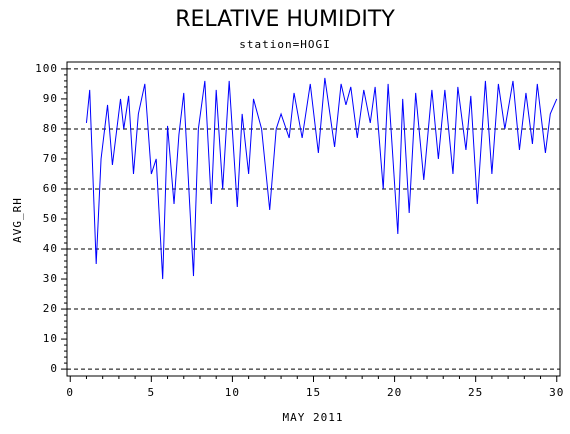 The height and width of the screenshot is (434, 570). Describe the element at coordinates (313, 392) in the screenshot. I see `x-tick-label: 15` at that location.